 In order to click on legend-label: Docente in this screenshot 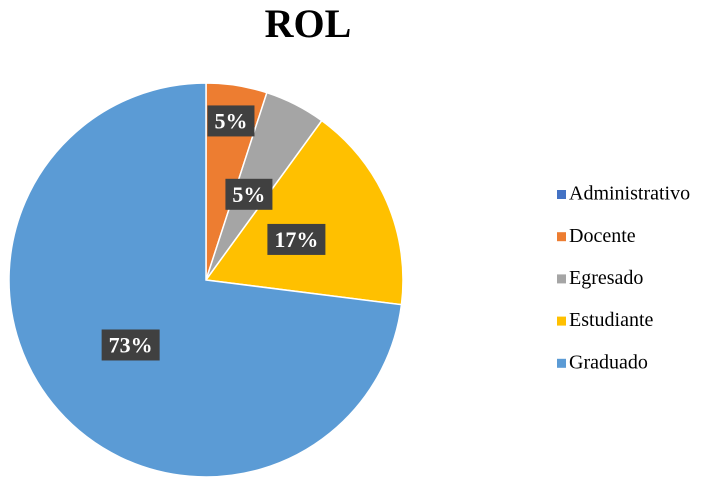, I will do `click(602, 236)`.